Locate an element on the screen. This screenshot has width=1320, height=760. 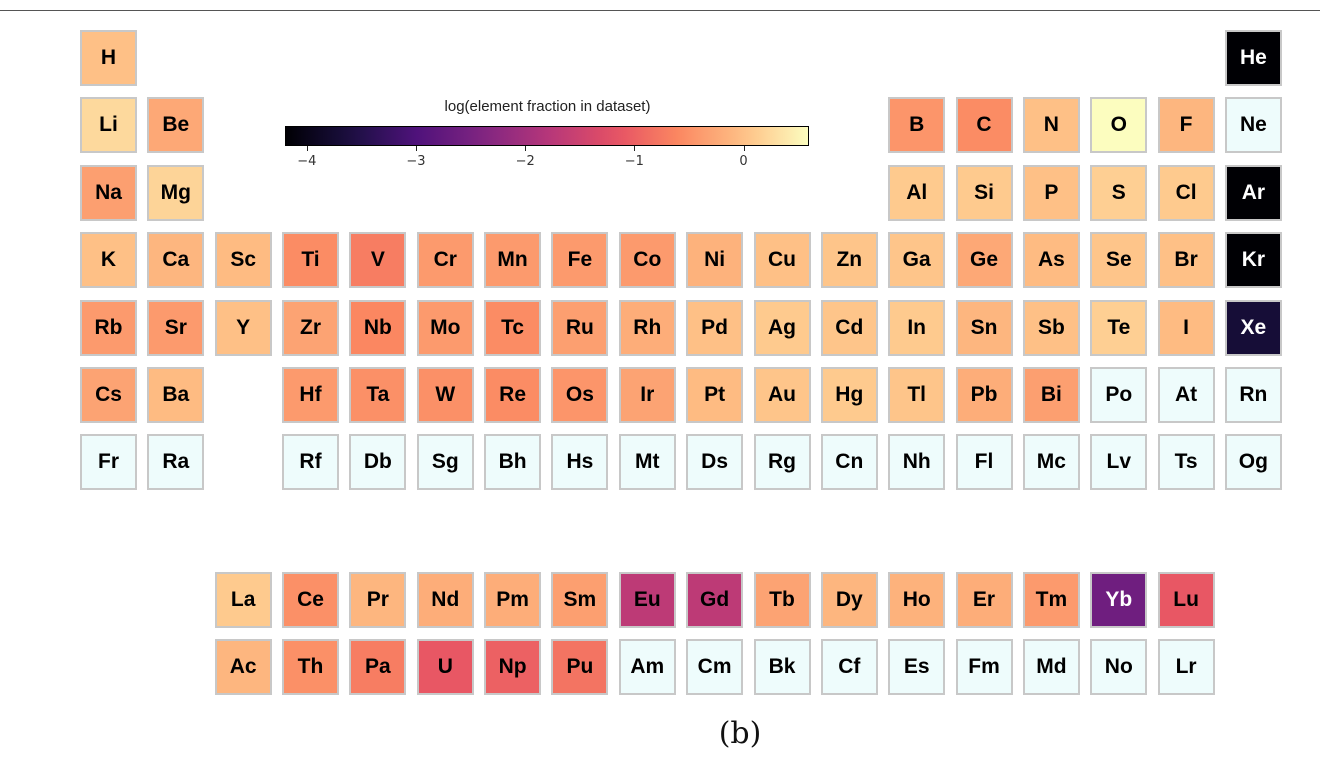
element-cell-am: Am is located at coordinates (647, 667).